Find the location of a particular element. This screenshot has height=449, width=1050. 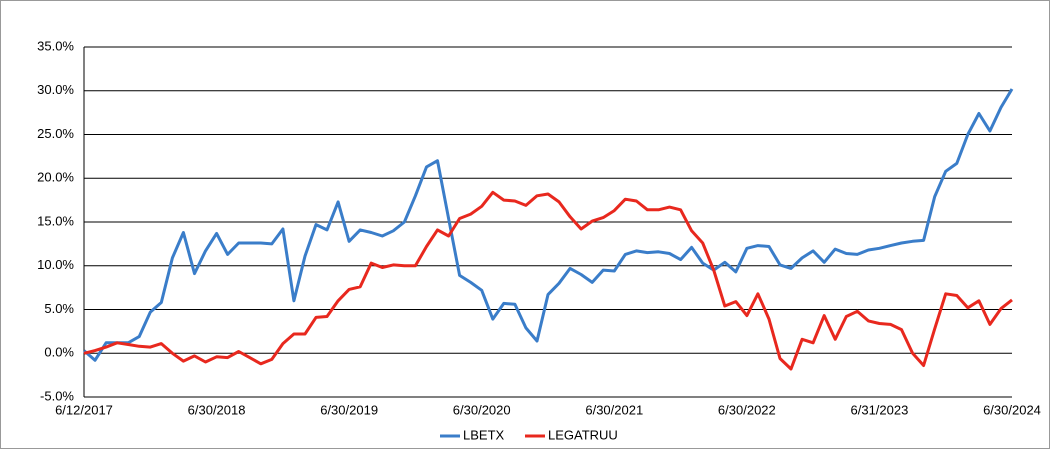

legend-label: LEGATRUU is located at coordinates (583, 434).